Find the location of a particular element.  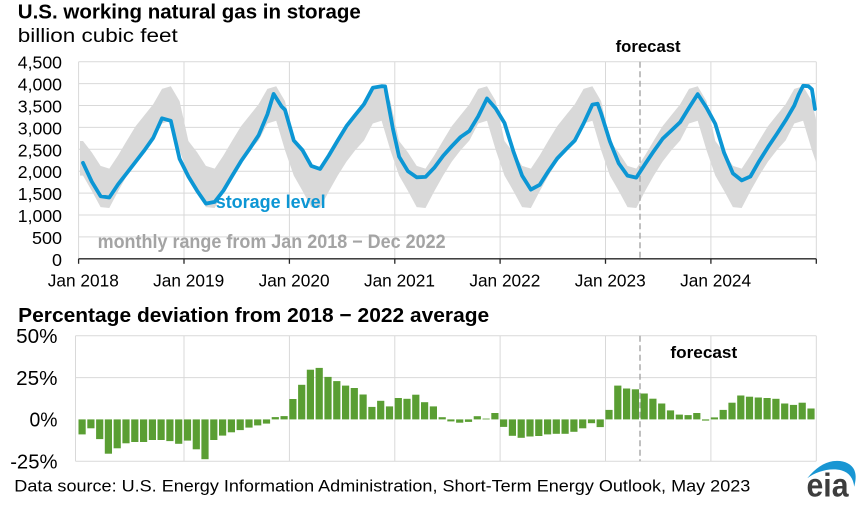

svg-text: 1,500 is located at coordinates (40, 194).